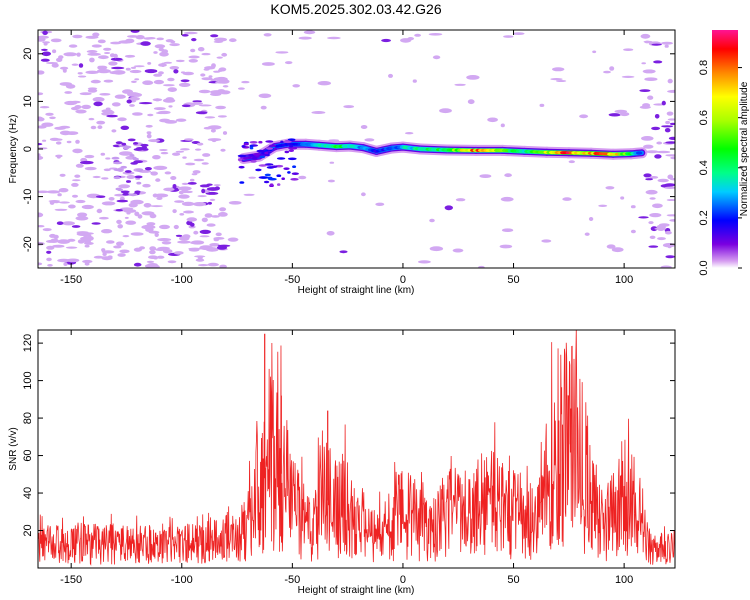  What do you see at coordinates (744, 148) in the screenshot?
I see `colorbar-label: Normalized spectral amplitude` at bounding box center [744, 148].